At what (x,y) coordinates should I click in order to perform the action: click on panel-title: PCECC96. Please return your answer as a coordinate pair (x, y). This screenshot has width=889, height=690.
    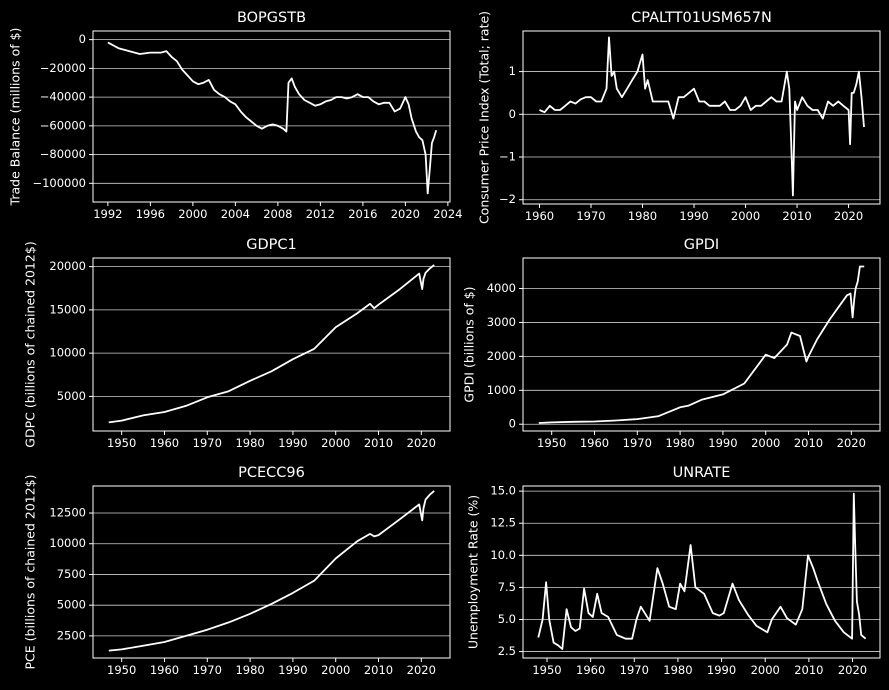
    Looking at the image, I should click on (271, 473).